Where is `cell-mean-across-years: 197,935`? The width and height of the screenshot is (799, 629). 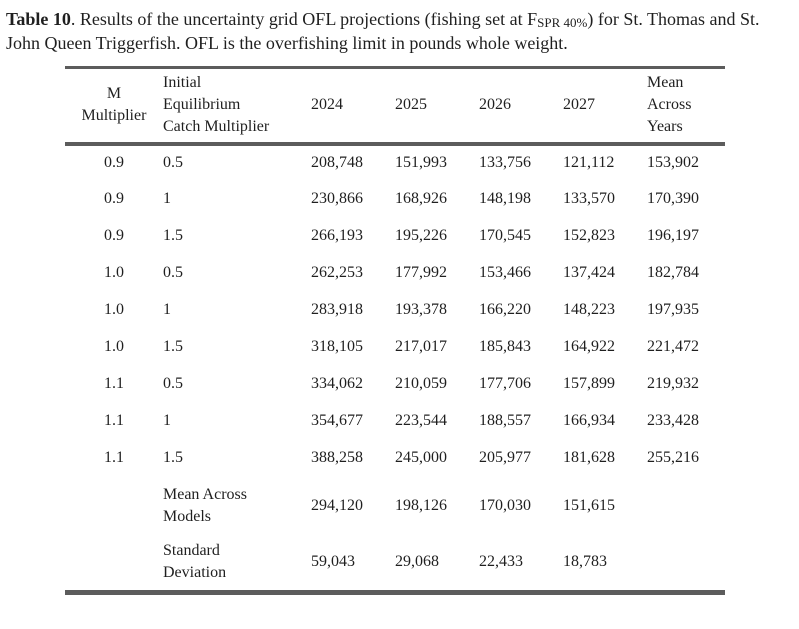
cell-mean-across-years: 197,935 is located at coordinates (673, 309).